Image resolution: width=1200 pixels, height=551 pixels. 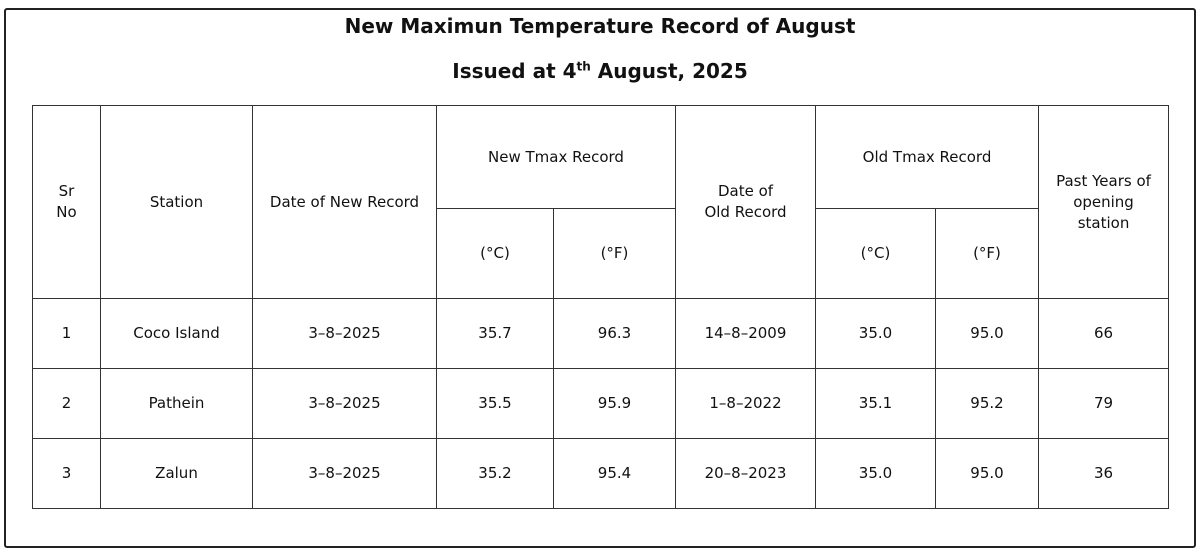 I want to click on header-cell: Past Years of opening station, so click(x=1104, y=202).